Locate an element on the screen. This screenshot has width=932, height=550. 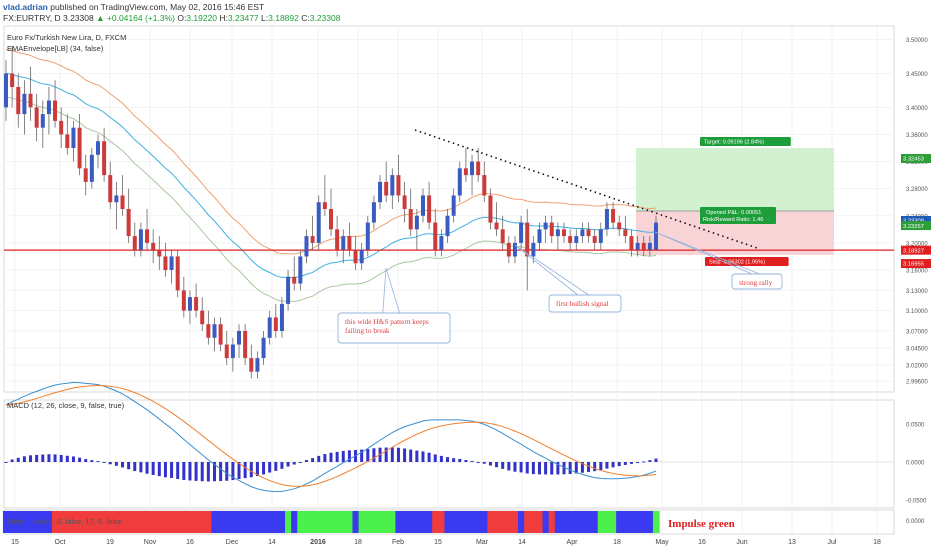
target-label-bg is located at coordinates (745, 141).